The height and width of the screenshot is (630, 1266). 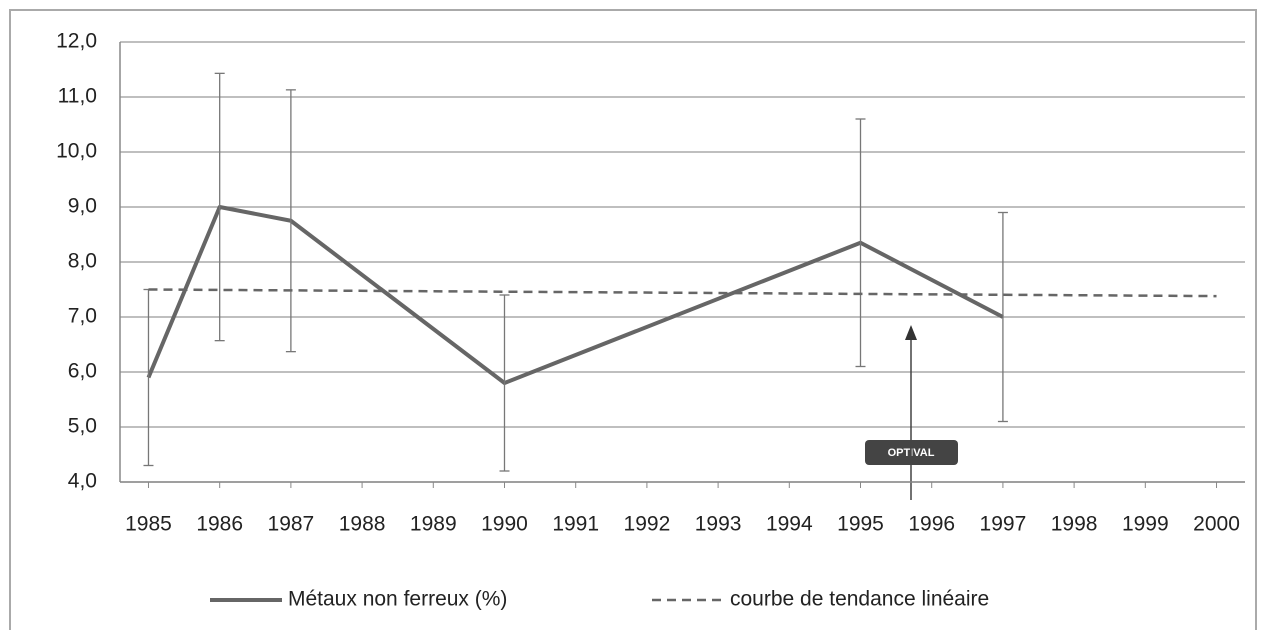 I want to click on y-tick-label: 4,0, so click(x=82, y=481).